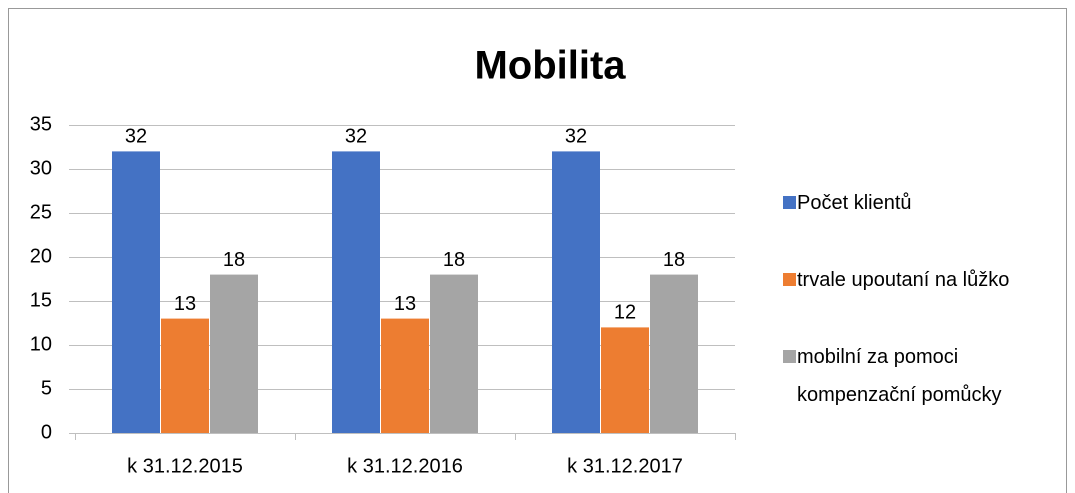  Describe the element at coordinates (185, 466) in the screenshot. I see `x-tick-label: k 31.12.2015` at that location.